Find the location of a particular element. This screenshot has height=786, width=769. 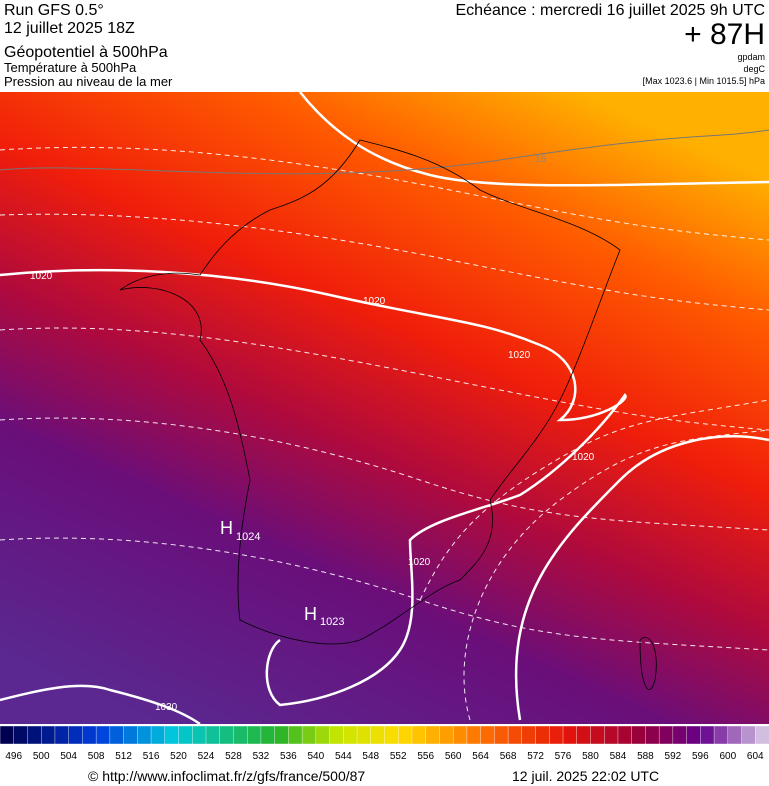

run-date: 12 juillet 2025 18Z is located at coordinates (69, 28).